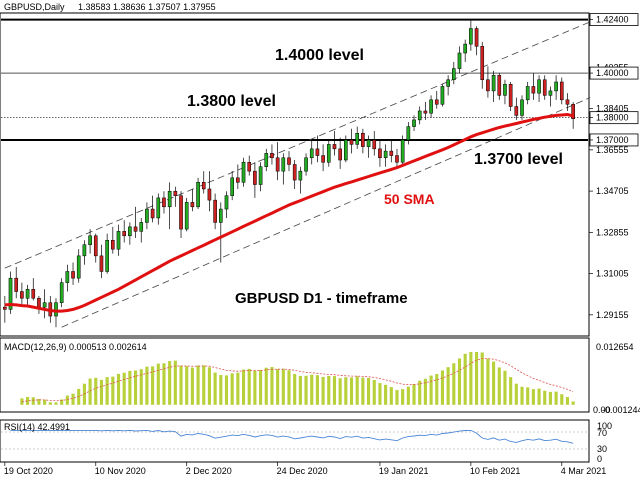 The image size is (640, 480). What do you see at coordinates (295, 441) in the screenshot?
I see `rsi-panel` at bounding box center [295, 441].